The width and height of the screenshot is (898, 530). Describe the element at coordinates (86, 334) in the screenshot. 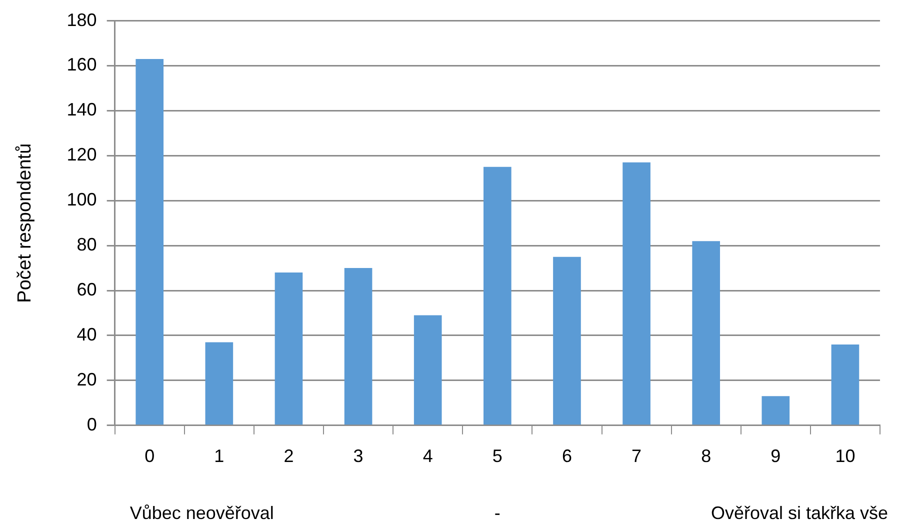

I see `y-tick-label: 40` at that location.